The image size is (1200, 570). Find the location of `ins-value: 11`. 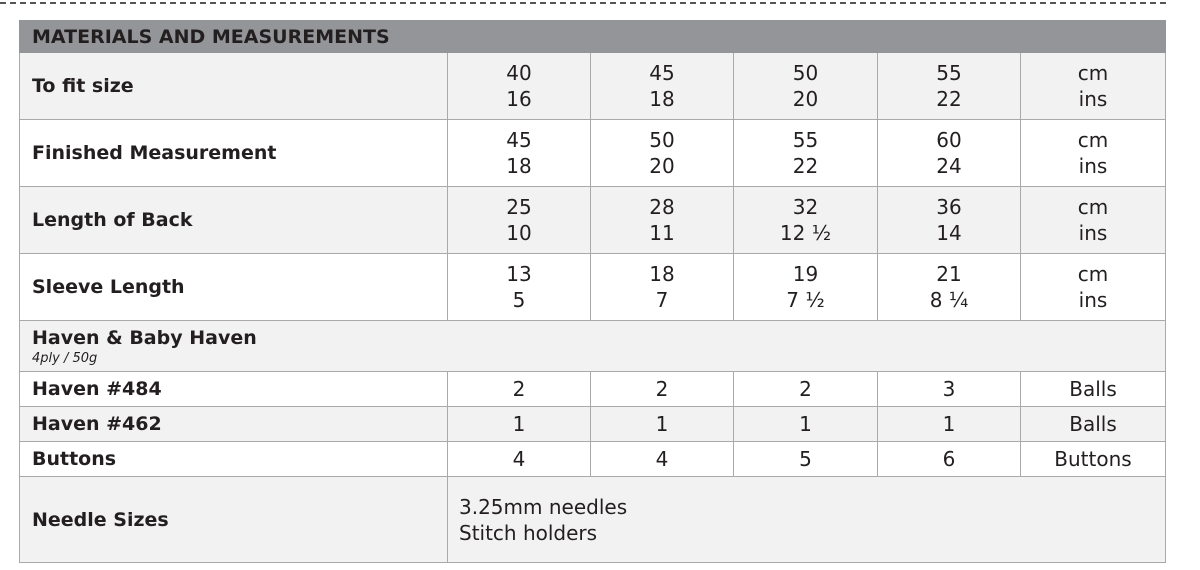

ins-value: 11 is located at coordinates (662, 233).